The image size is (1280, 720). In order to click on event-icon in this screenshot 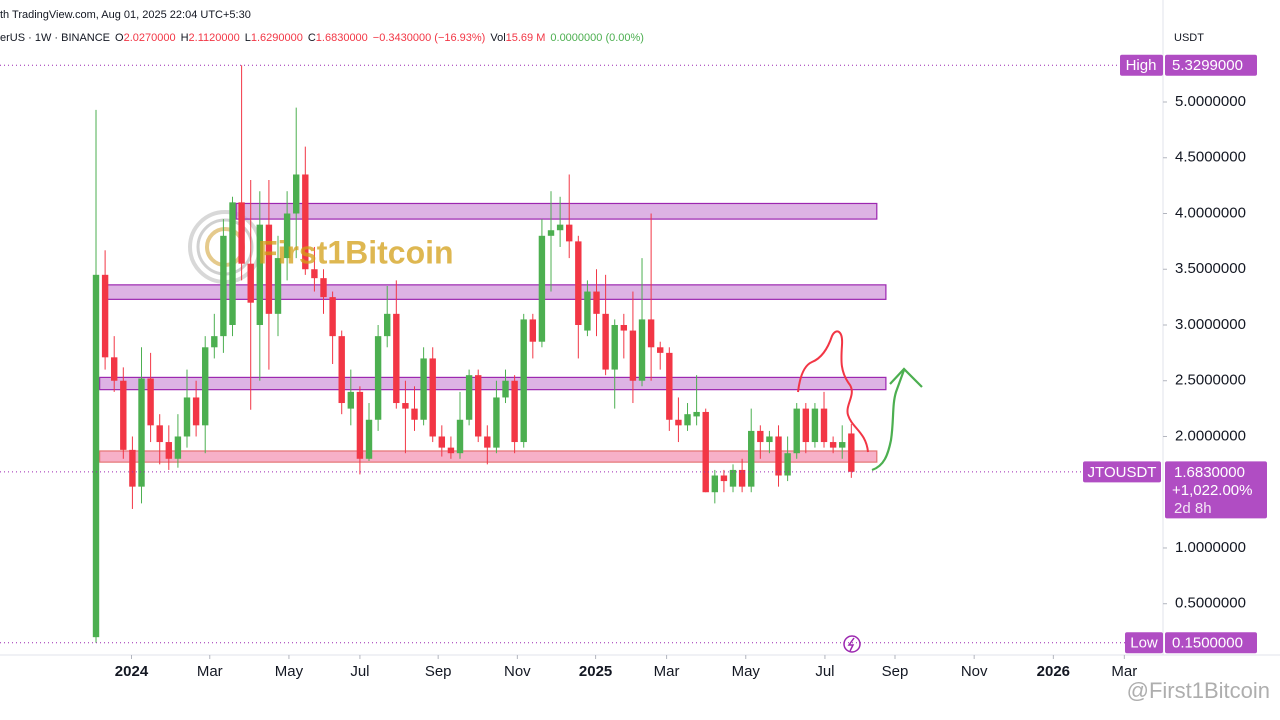, I will do `click(852, 644)`.